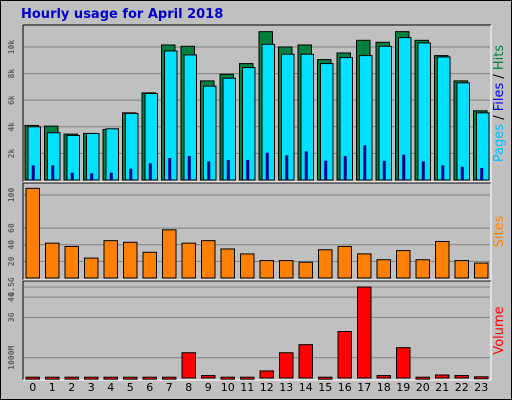 This screenshot has height=400, width=512. Describe the element at coordinates (306, 387) in the screenshot. I see `x-tick-label-14: 14` at that location.